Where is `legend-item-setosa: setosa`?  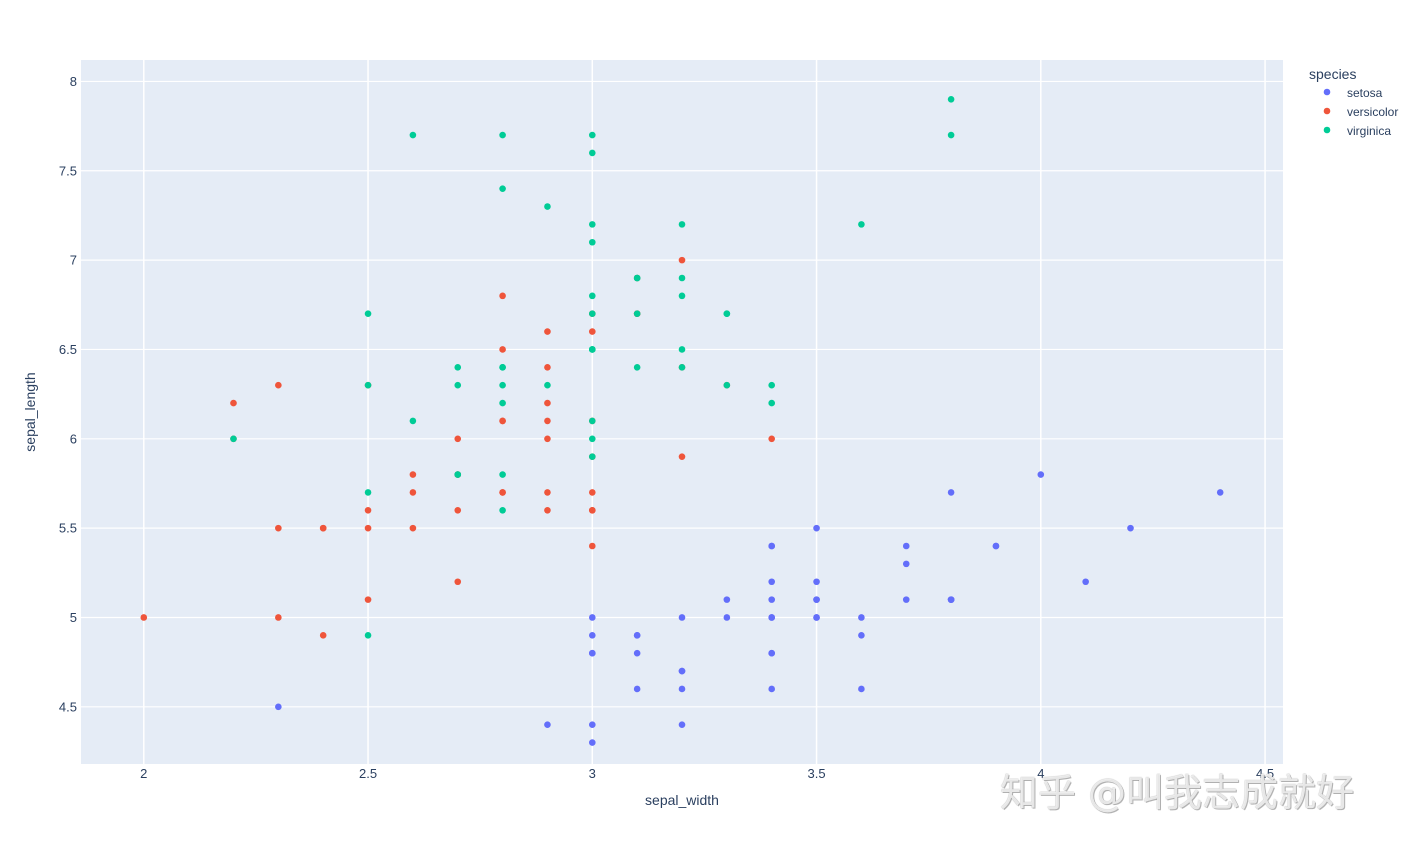 legend-item-setosa: setosa is located at coordinates (1353, 93).